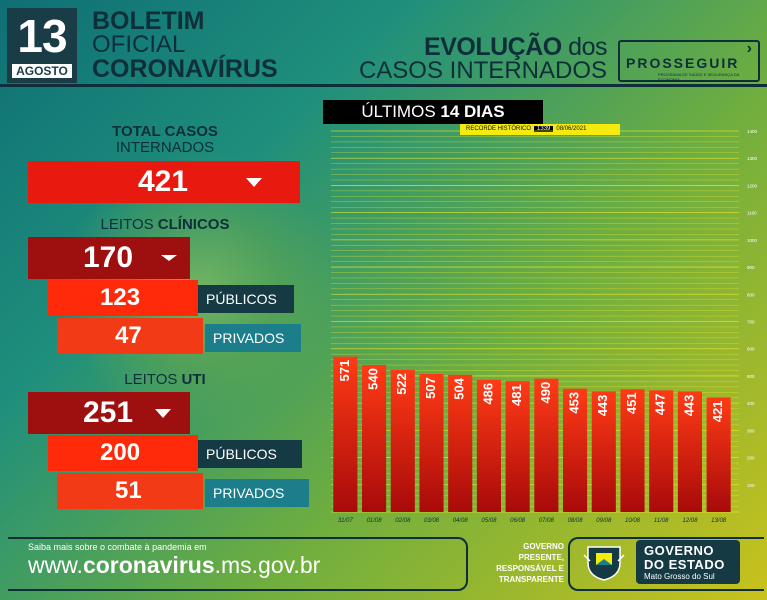 The height and width of the screenshot is (600, 767). What do you see at coordinates (751, 458) in the screenshot?
I see `y-tick-label: 200` at bounding box center [751, 458].